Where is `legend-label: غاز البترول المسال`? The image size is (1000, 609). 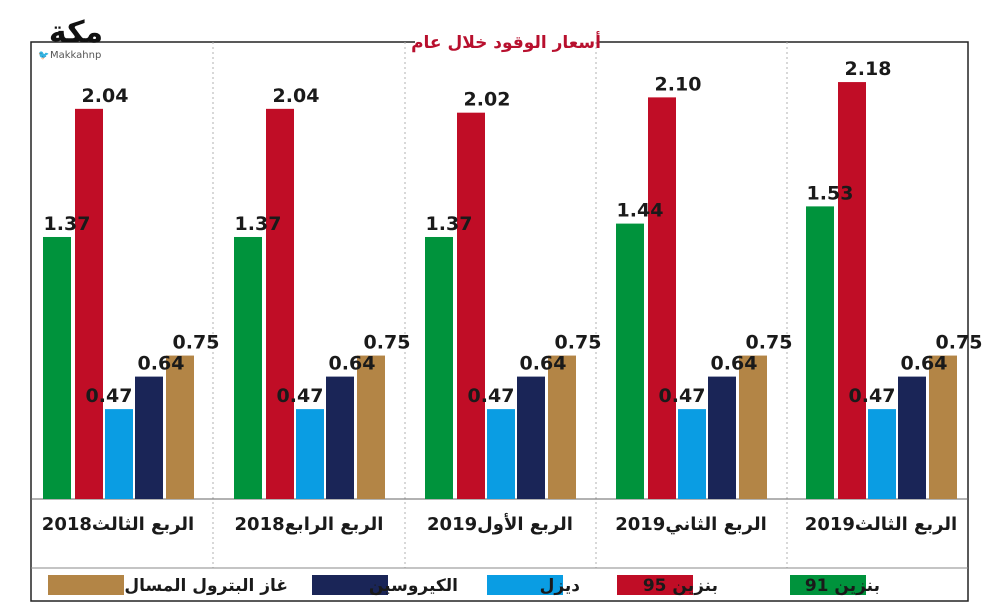
legend-label: غاز البترول المسال is located at coordinates (206, 586).